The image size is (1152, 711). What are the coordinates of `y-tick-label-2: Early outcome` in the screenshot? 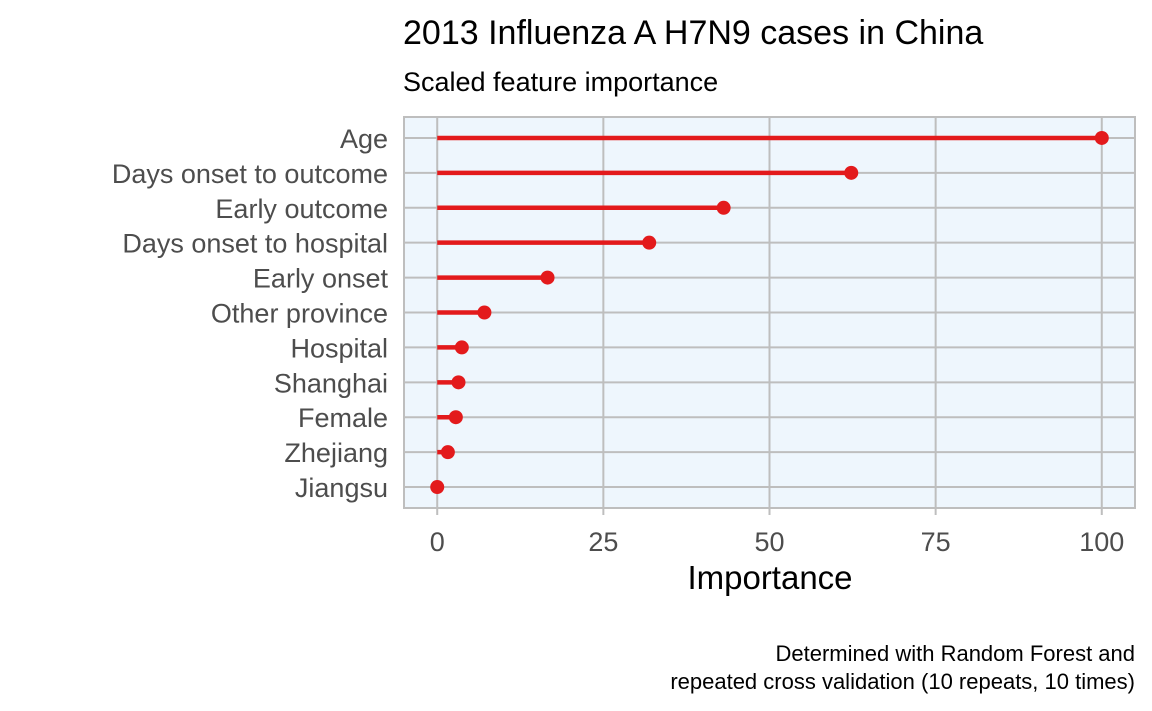 It's located at (301, 209).